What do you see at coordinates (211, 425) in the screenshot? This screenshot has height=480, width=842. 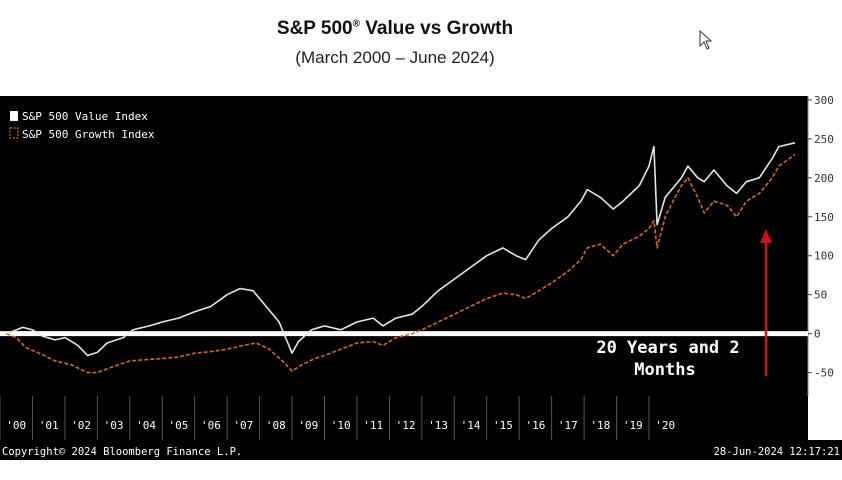 I see `x-tick-label: '06` at bounding box center [211, 425].